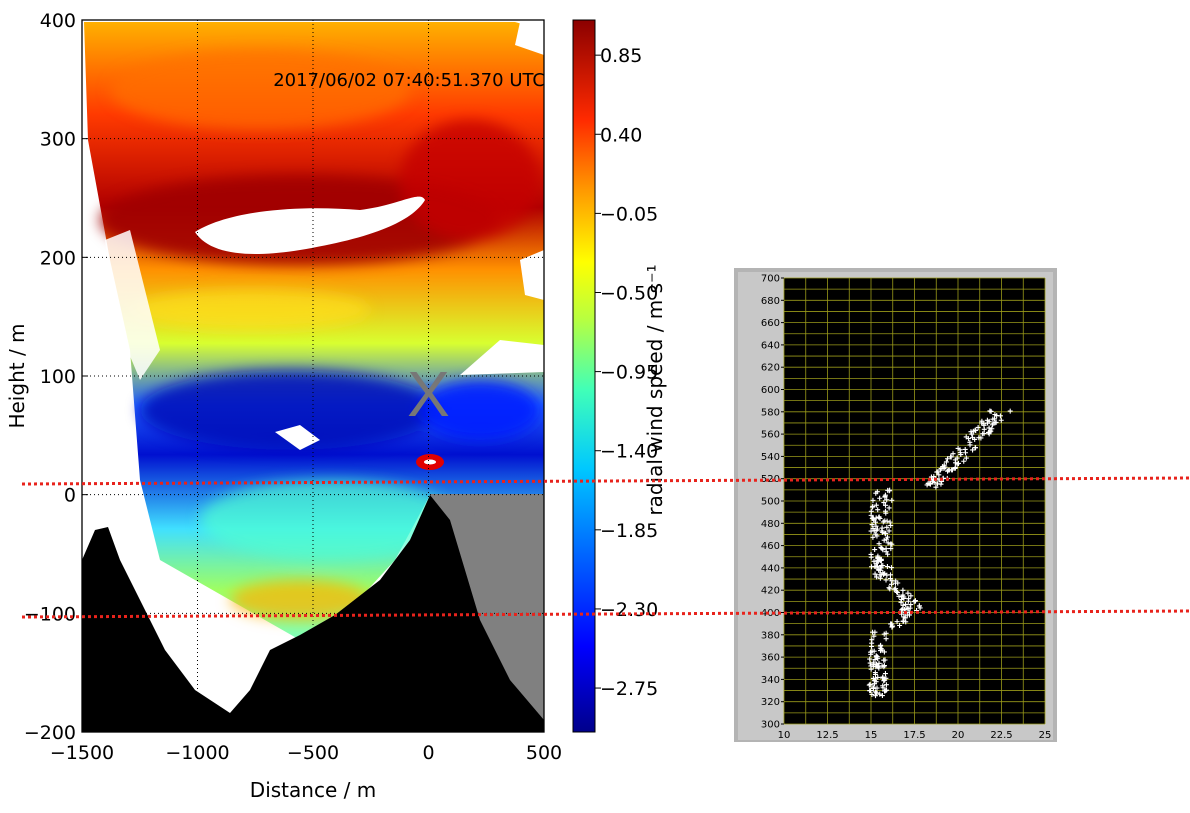  What do you see at coordinates (409, 80) in the screenshot?
I see `timestamp-label: 2017/06/02 07:40:51.370 UTC` at bounding box center [409, 80].